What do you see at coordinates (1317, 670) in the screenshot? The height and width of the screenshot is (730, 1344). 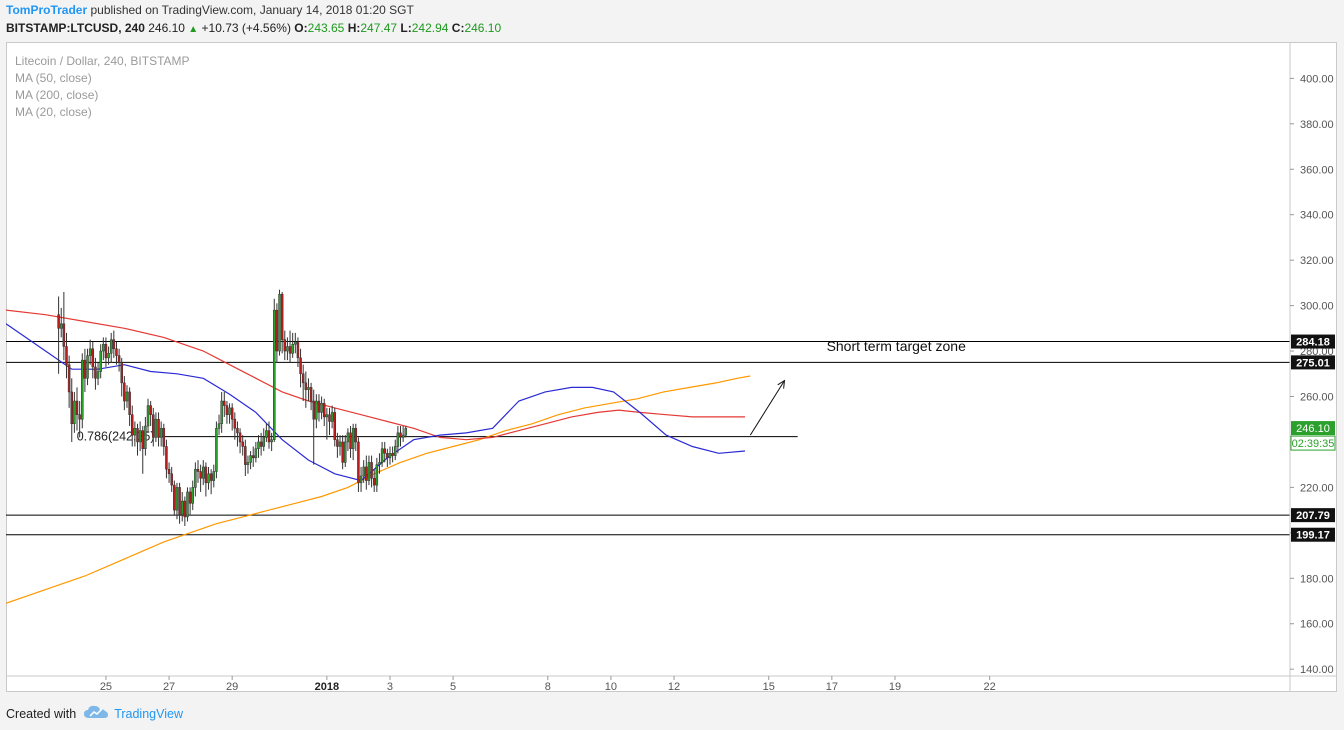 I see `price-tick-label: 140.00` at bounding box center [1317, 670].